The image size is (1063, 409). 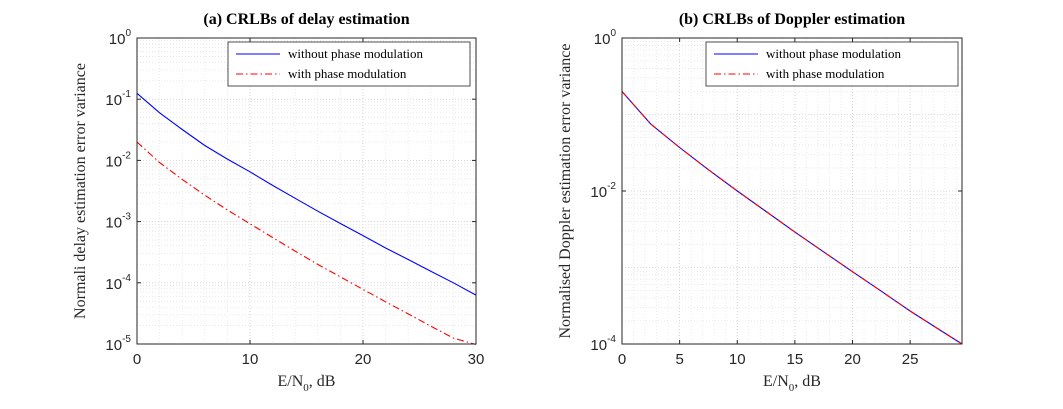 I want to click on x-tick-label: 25, so click(x=910, y=359).